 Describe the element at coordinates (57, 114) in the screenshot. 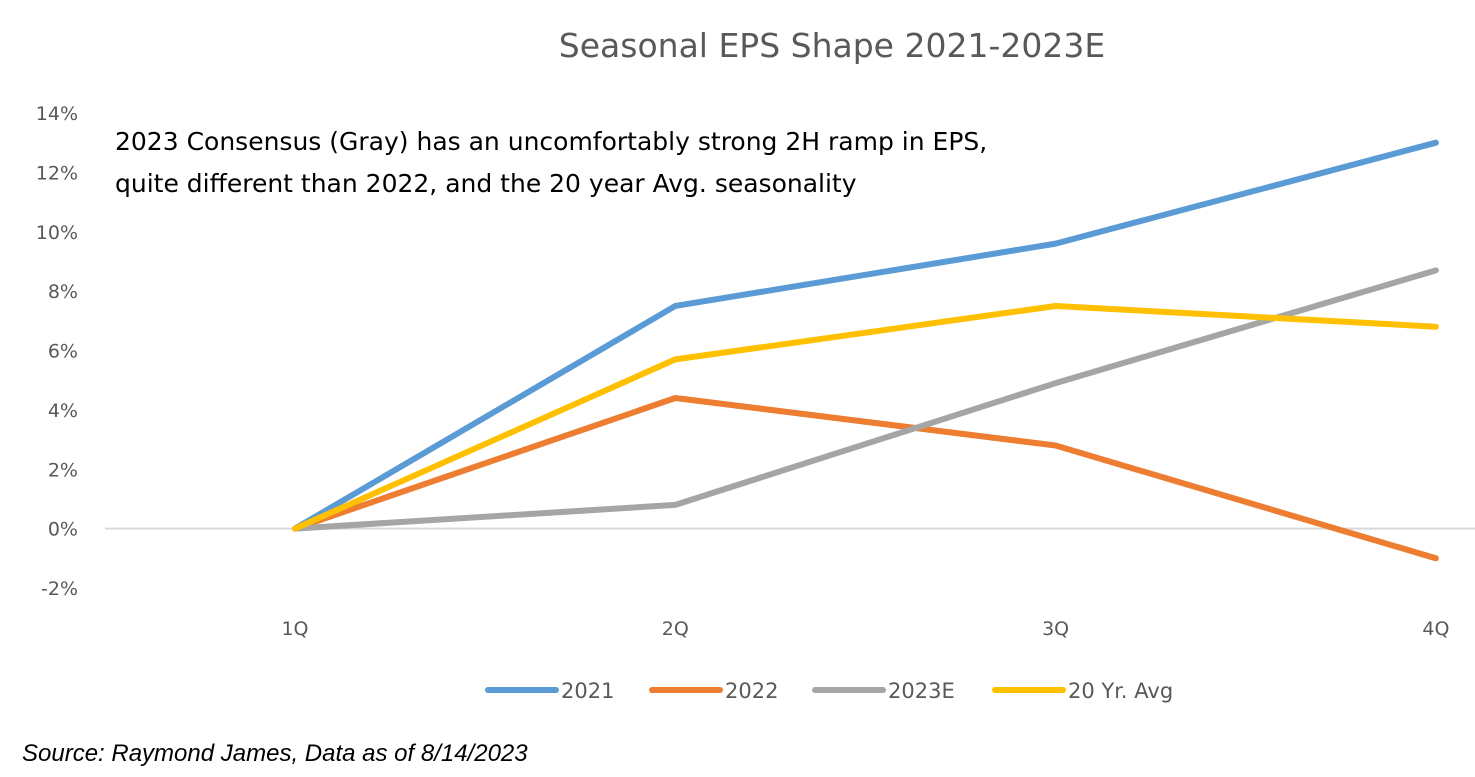

I see `y-tick-label: 14%` at that location.